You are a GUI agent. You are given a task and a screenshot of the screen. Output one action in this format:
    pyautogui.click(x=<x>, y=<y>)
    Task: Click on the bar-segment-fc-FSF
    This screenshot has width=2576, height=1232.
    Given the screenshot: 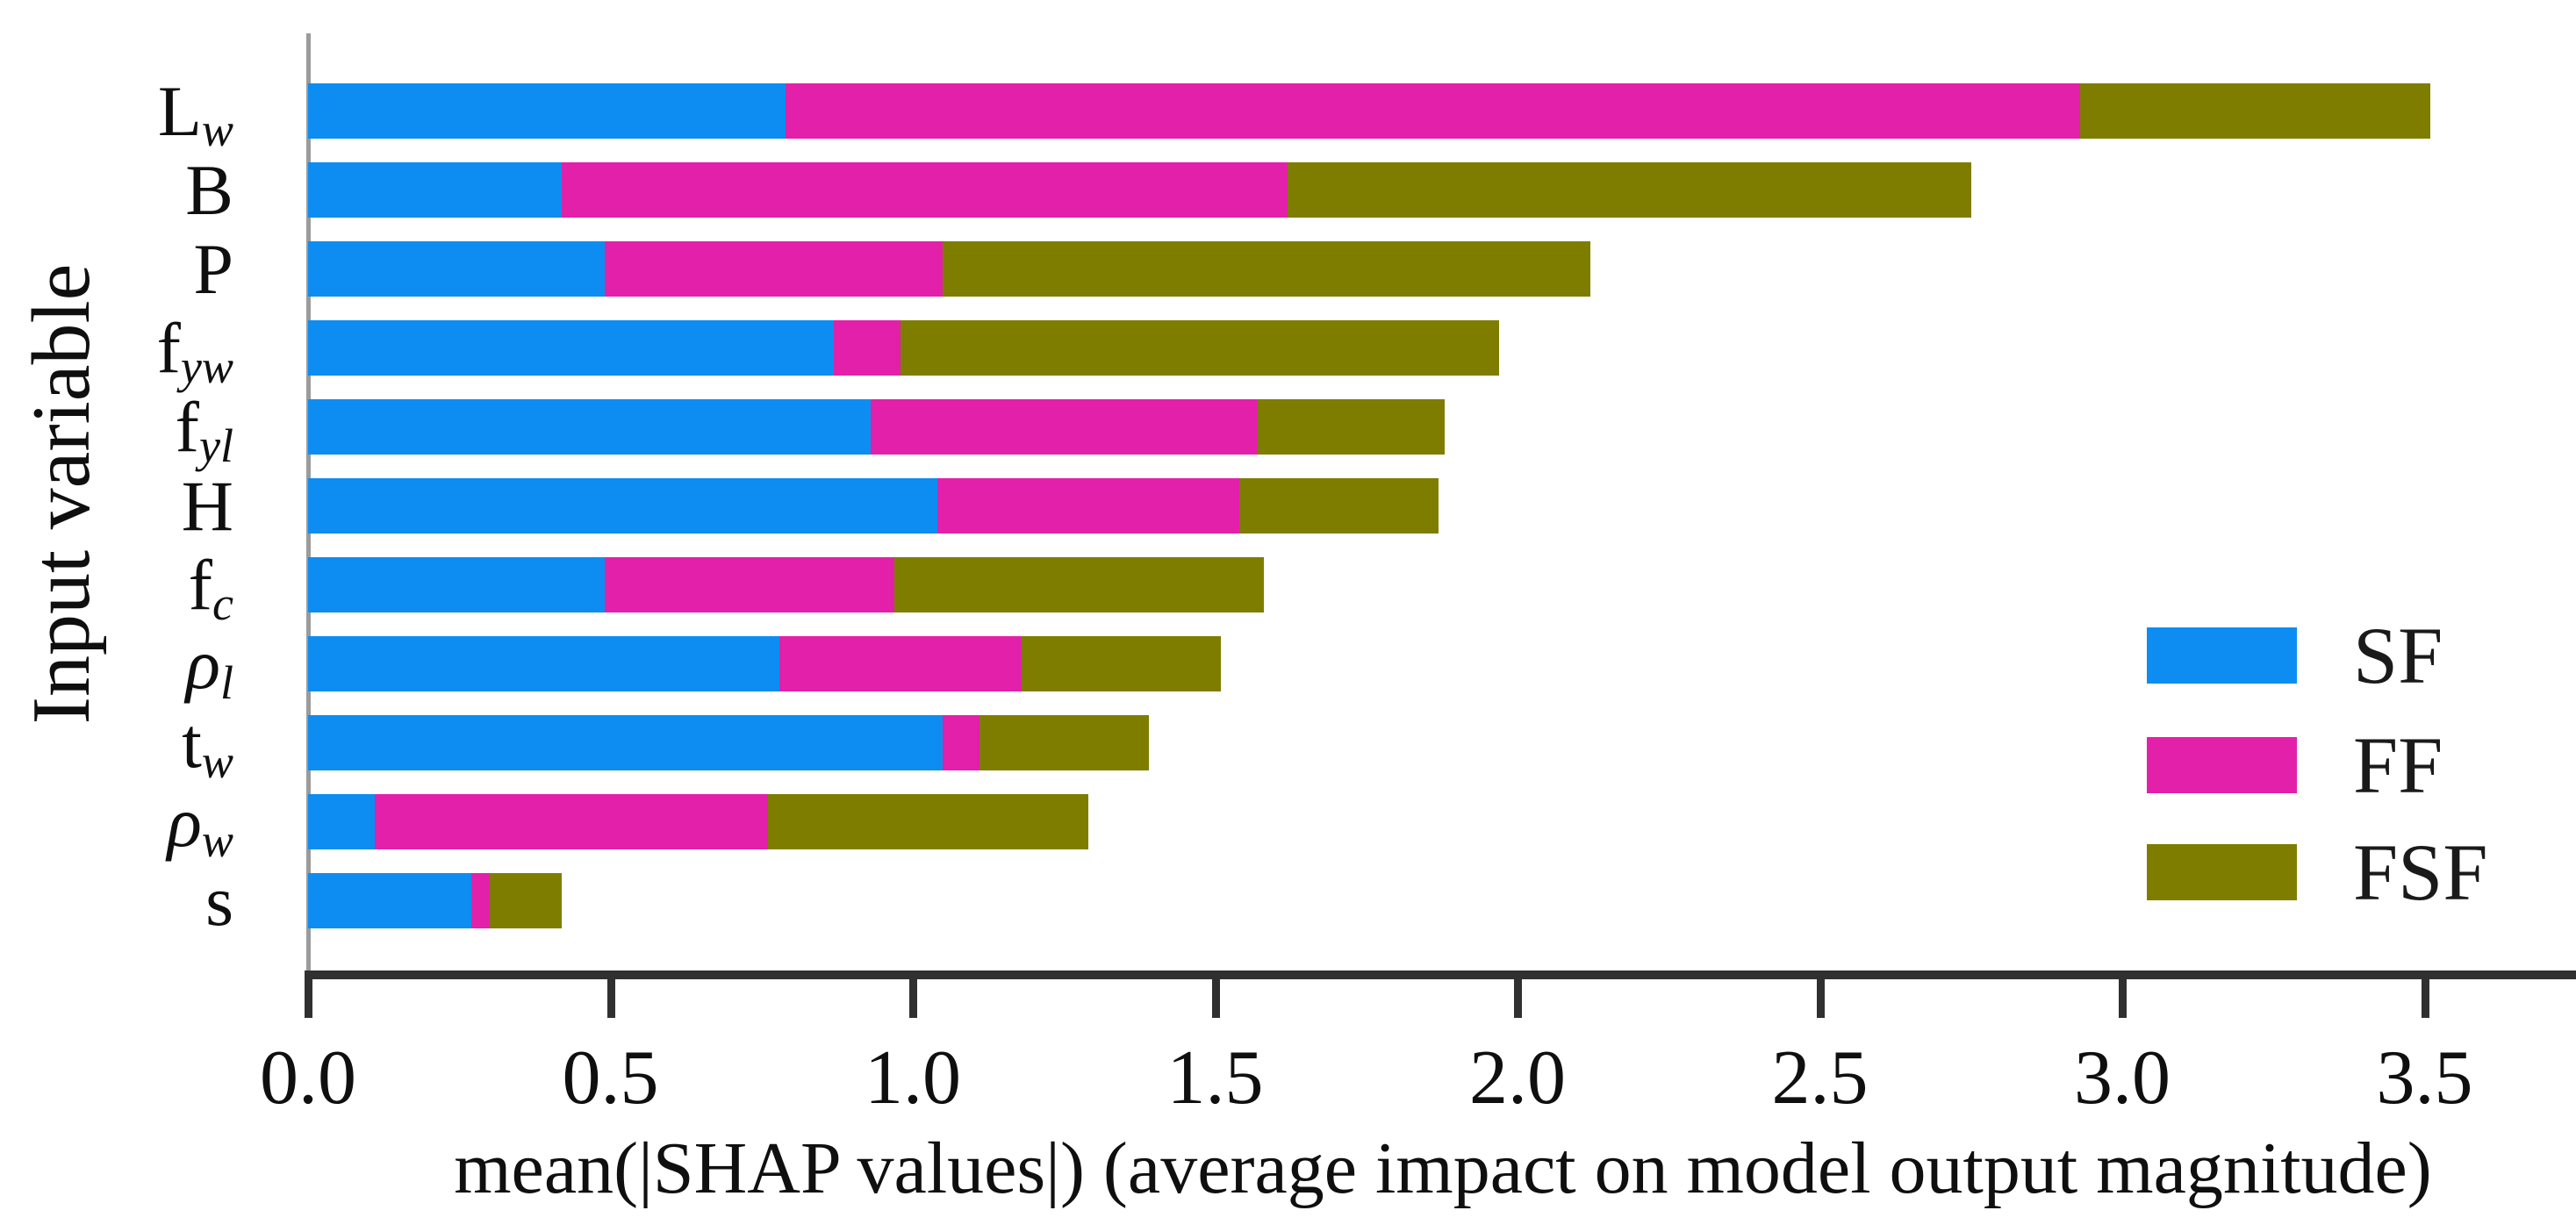 What is the action you would take?
    pyautogui.click(x=1079, y=584)
    